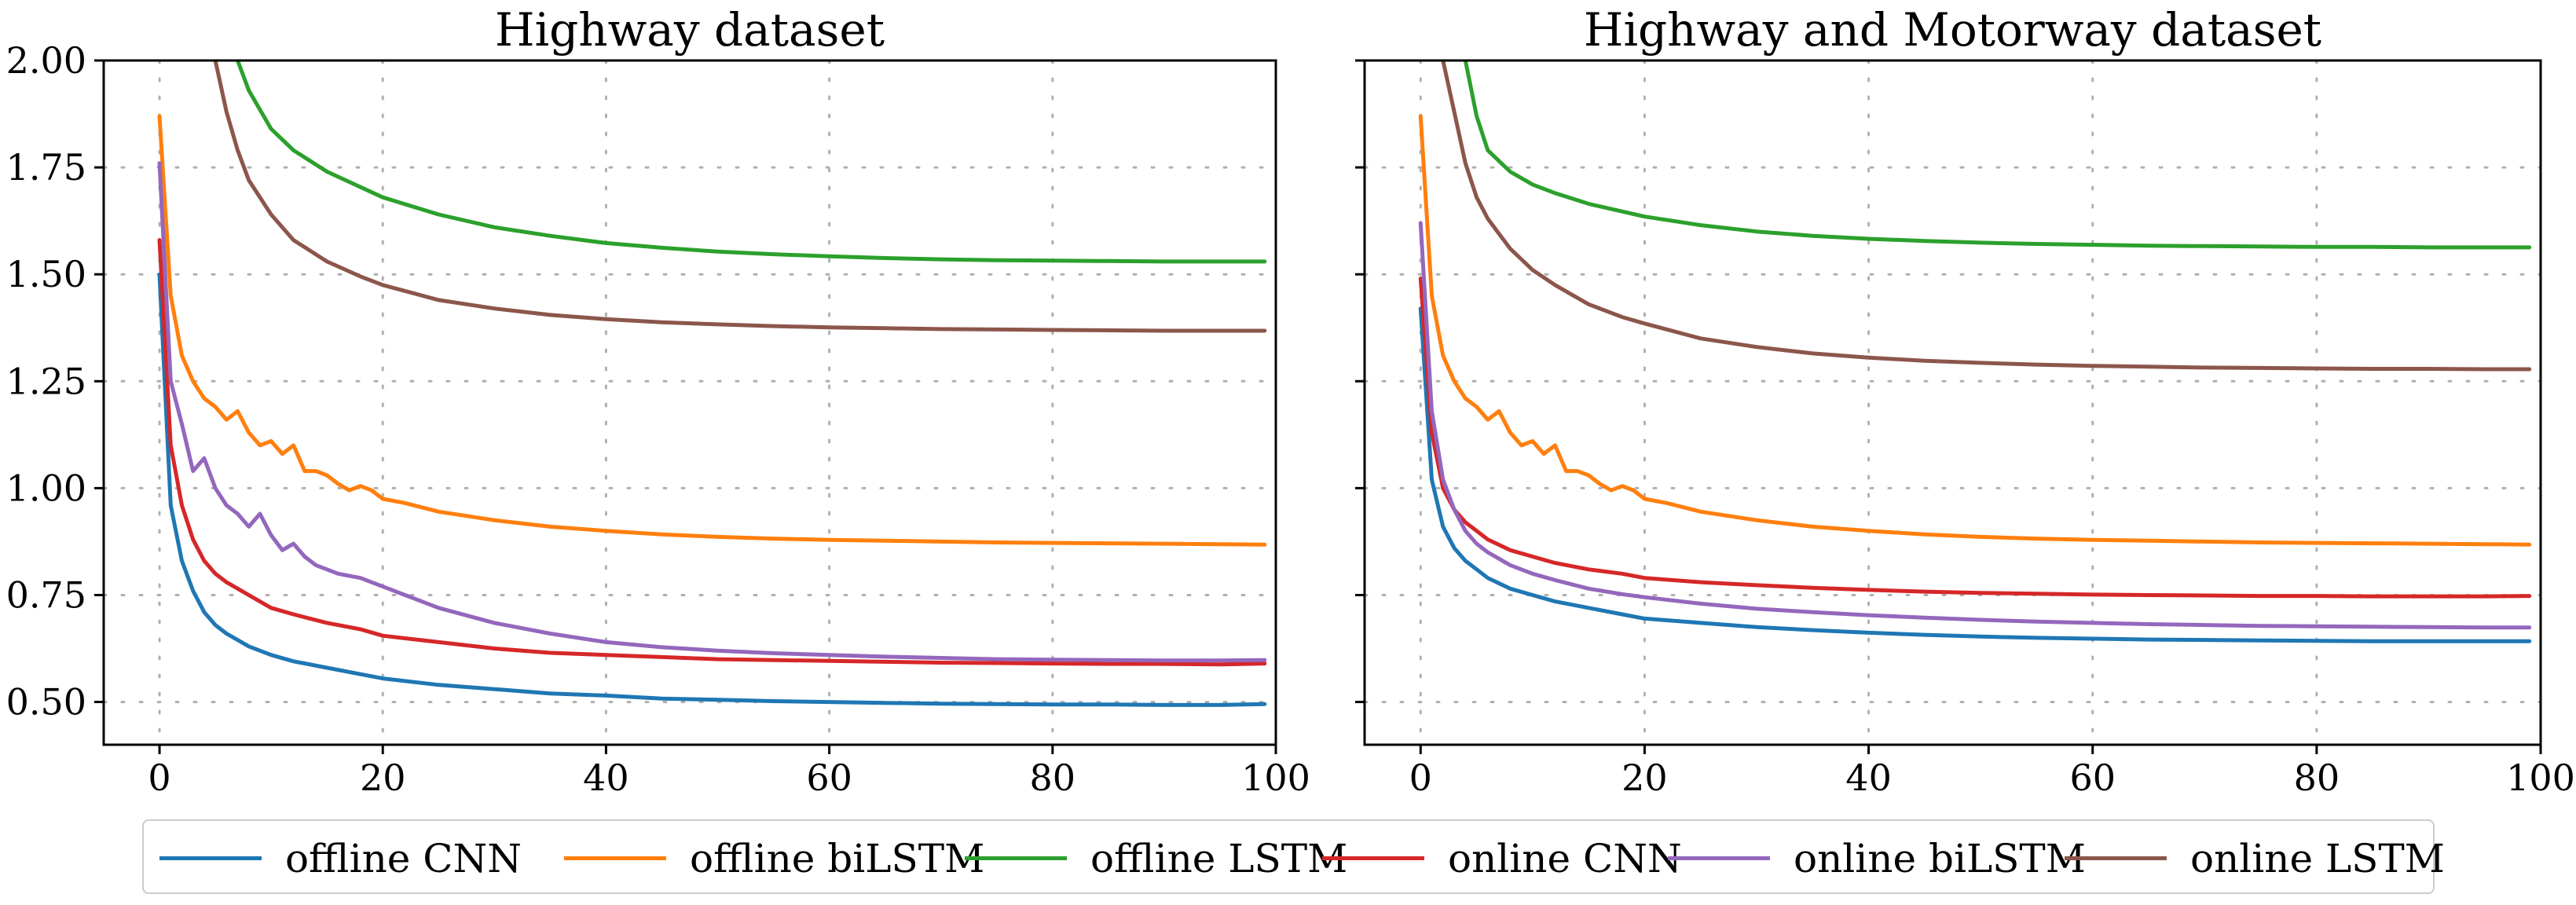  What do you see at coordinates (403, 858) in the screenshot?
I see `legend-label: offline CNN` at bounding box center [403, 858].